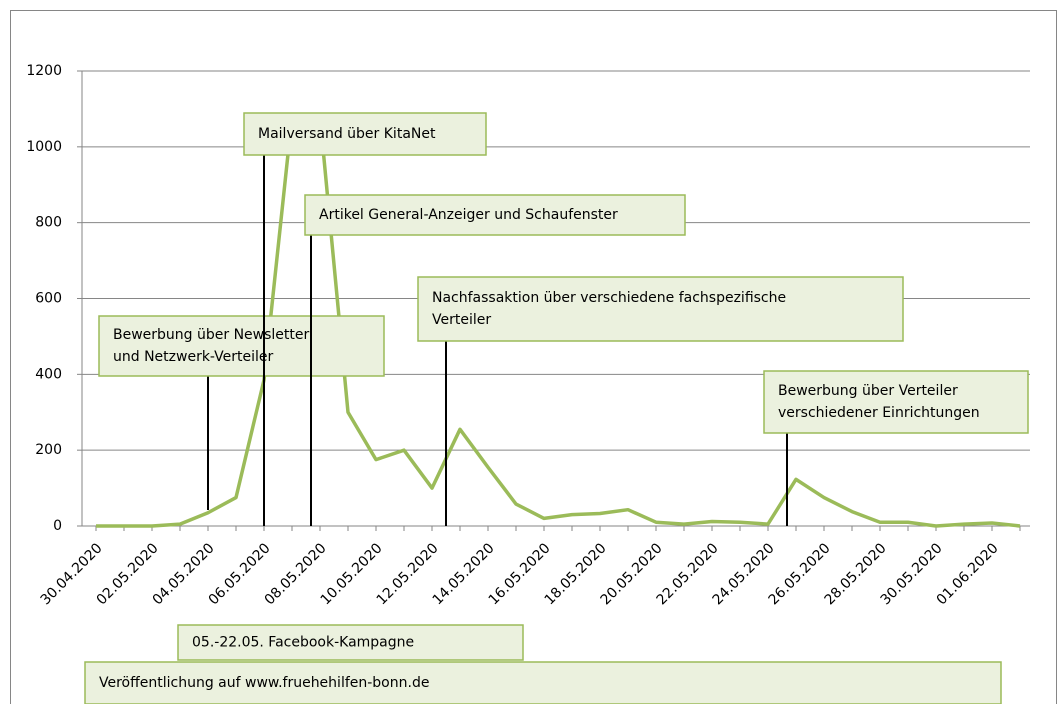 This screenshot has width=1058, height=704. Describe the element at coordinates (48, 299) in the screenshot. I see `y-tick-label: 600` at that location.